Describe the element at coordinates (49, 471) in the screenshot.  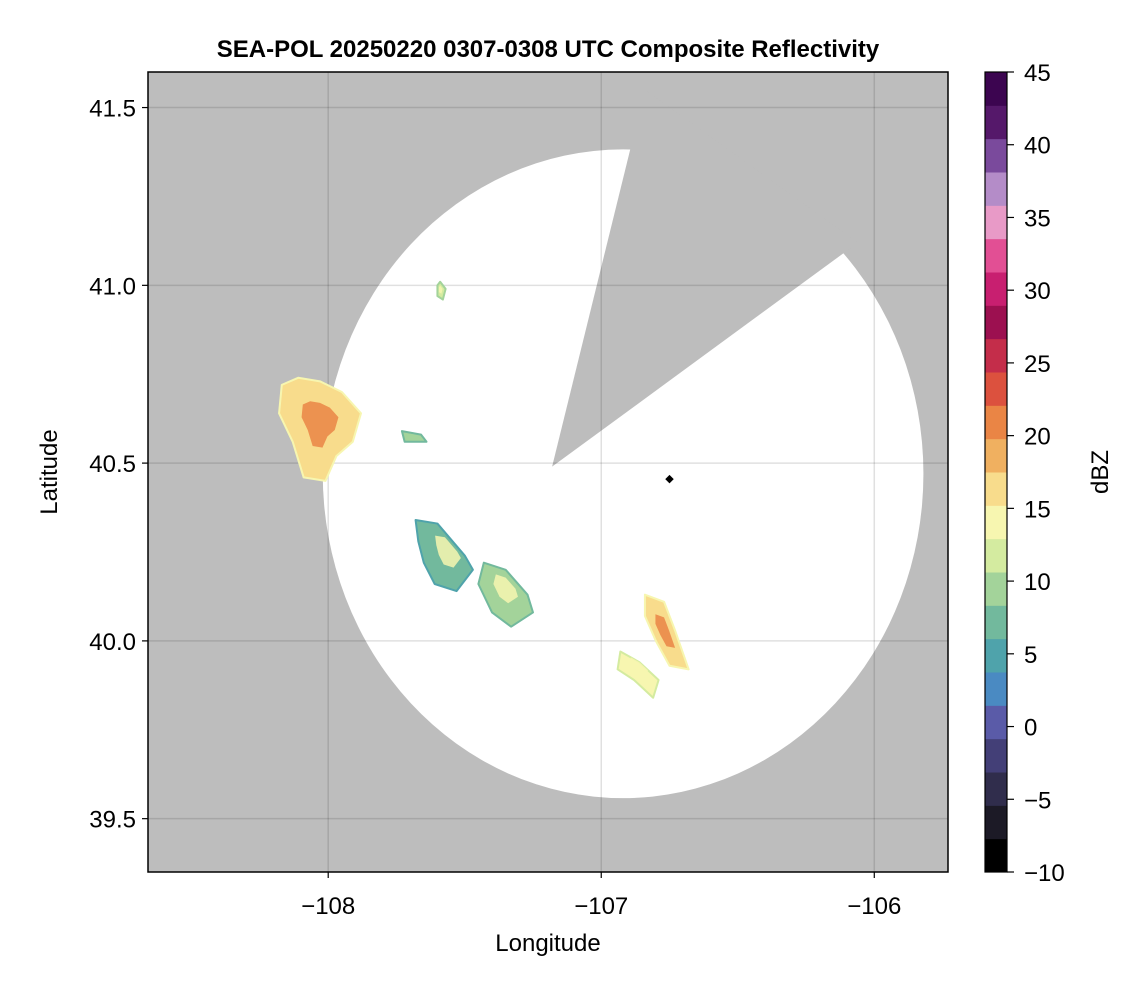
I see `y-axis-label: Latitude` at that location.